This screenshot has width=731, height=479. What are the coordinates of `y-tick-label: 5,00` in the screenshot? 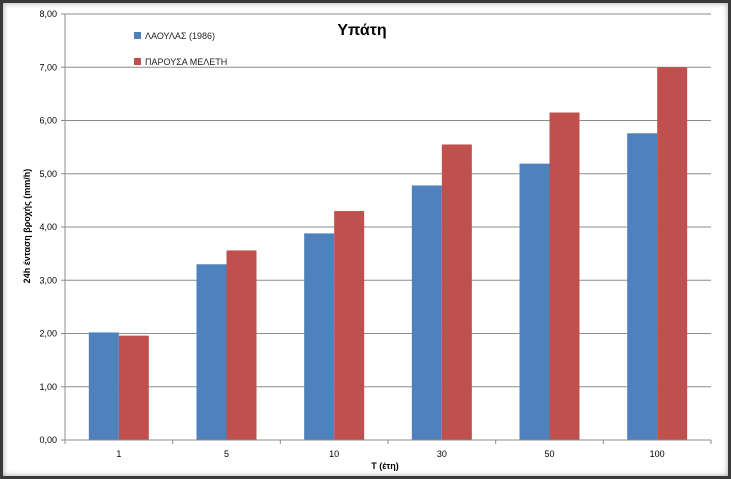 It's located at (48, 174).